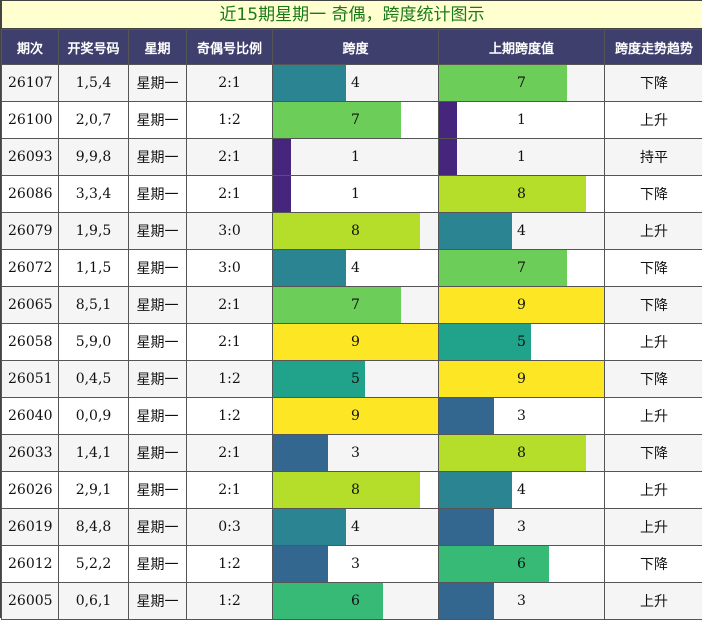  Describe the element at coordinates (30, 305) in the screenshot. I see `issue-cell: 26065` at that location.